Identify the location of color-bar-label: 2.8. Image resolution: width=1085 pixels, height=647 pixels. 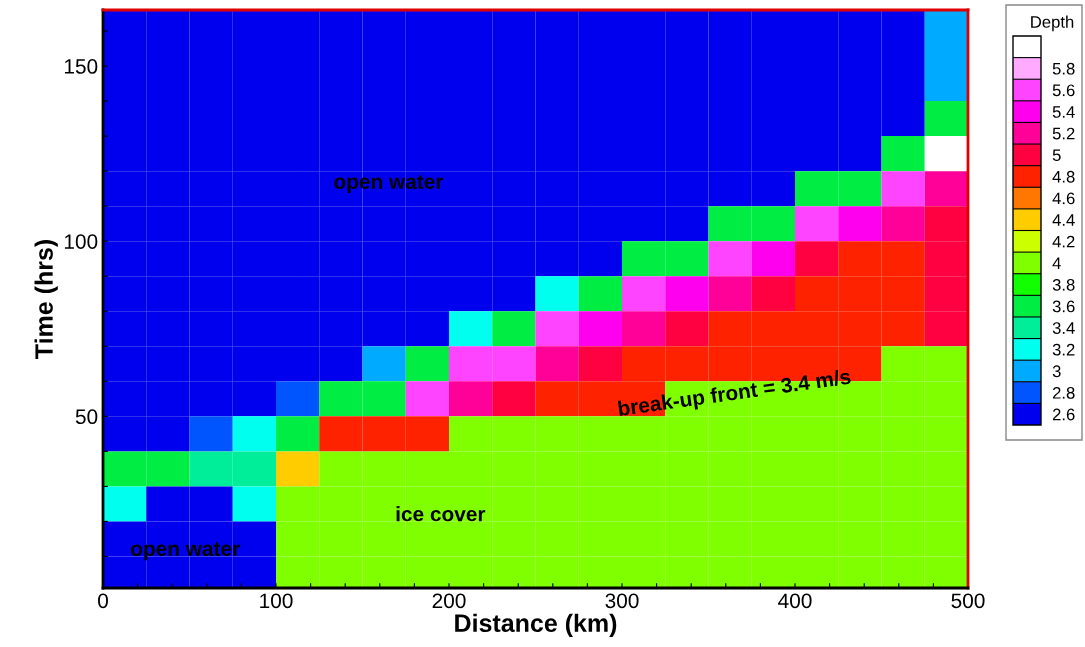
(1063, 392).